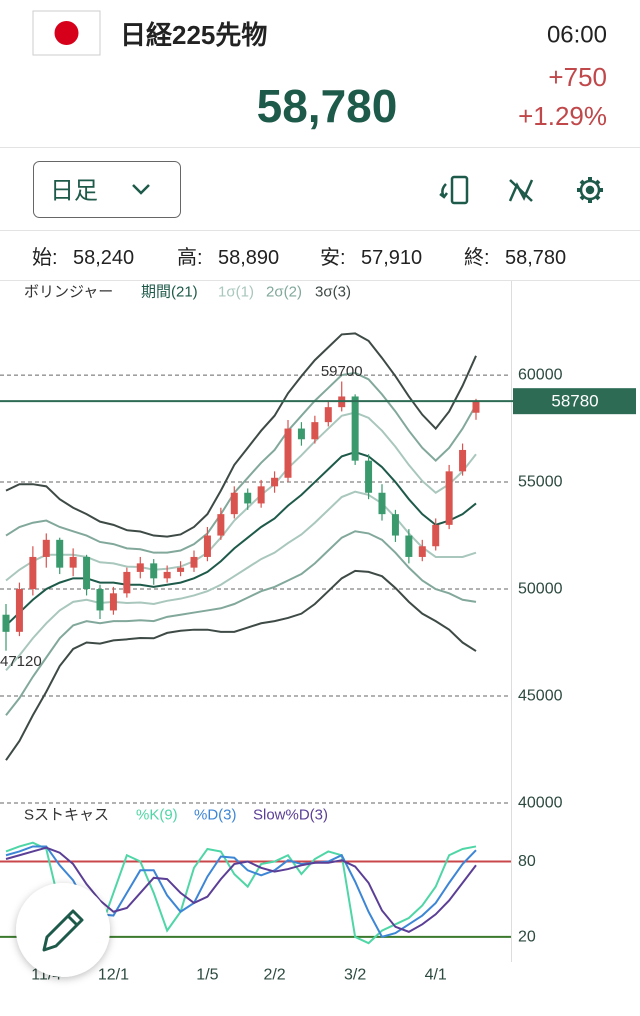 This screenshot has width=640, height=1016. I want to click on ohlc-value: 58,780, so click(535, 258).